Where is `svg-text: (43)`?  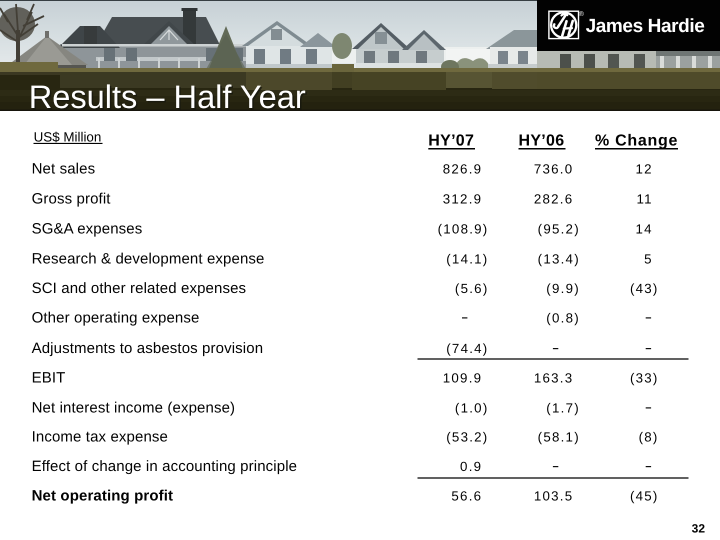
svg-text: (43) is located at coordinates (644, 288).